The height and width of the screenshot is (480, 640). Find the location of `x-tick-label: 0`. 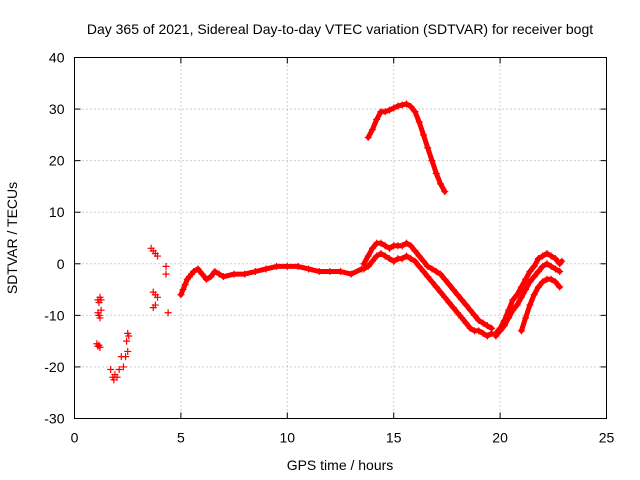

x-tick-label: 0 is located at coordinates (75, 438).